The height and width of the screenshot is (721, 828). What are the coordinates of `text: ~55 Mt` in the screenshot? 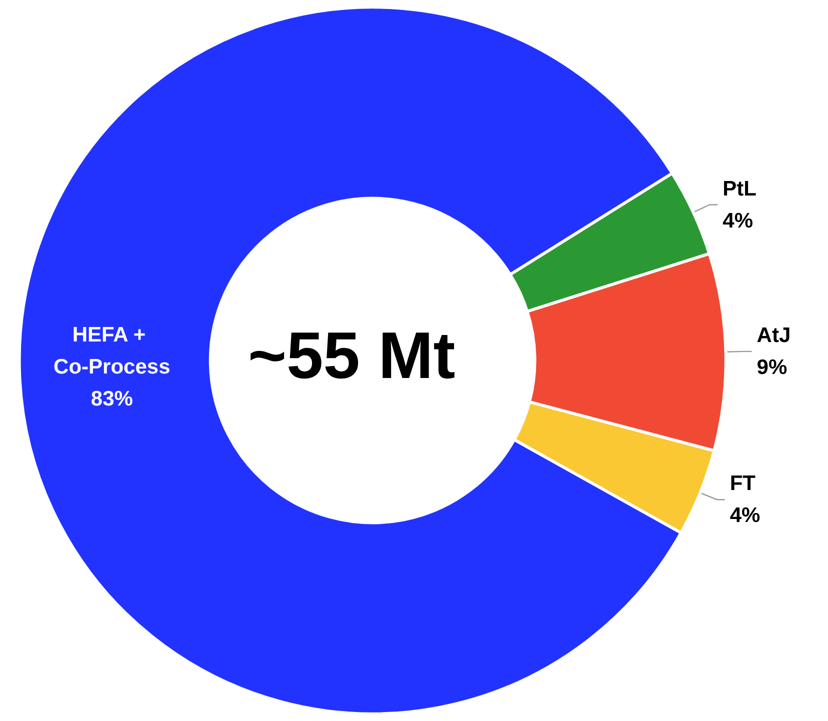 It's located at (352, 355).